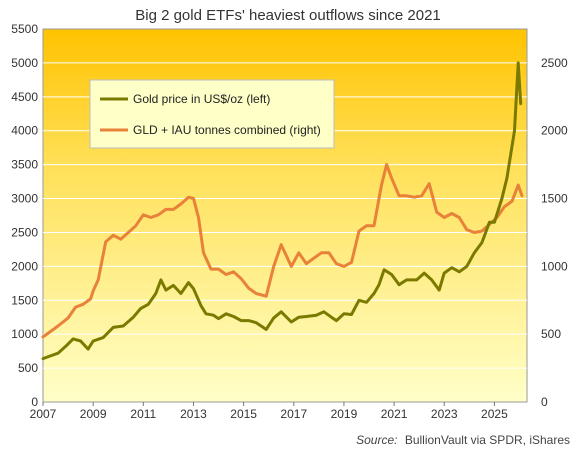 Image resolution: width=576 pixels, height=449 pixels. I want to click on x-tick-label: 2007, so click(43, 414).